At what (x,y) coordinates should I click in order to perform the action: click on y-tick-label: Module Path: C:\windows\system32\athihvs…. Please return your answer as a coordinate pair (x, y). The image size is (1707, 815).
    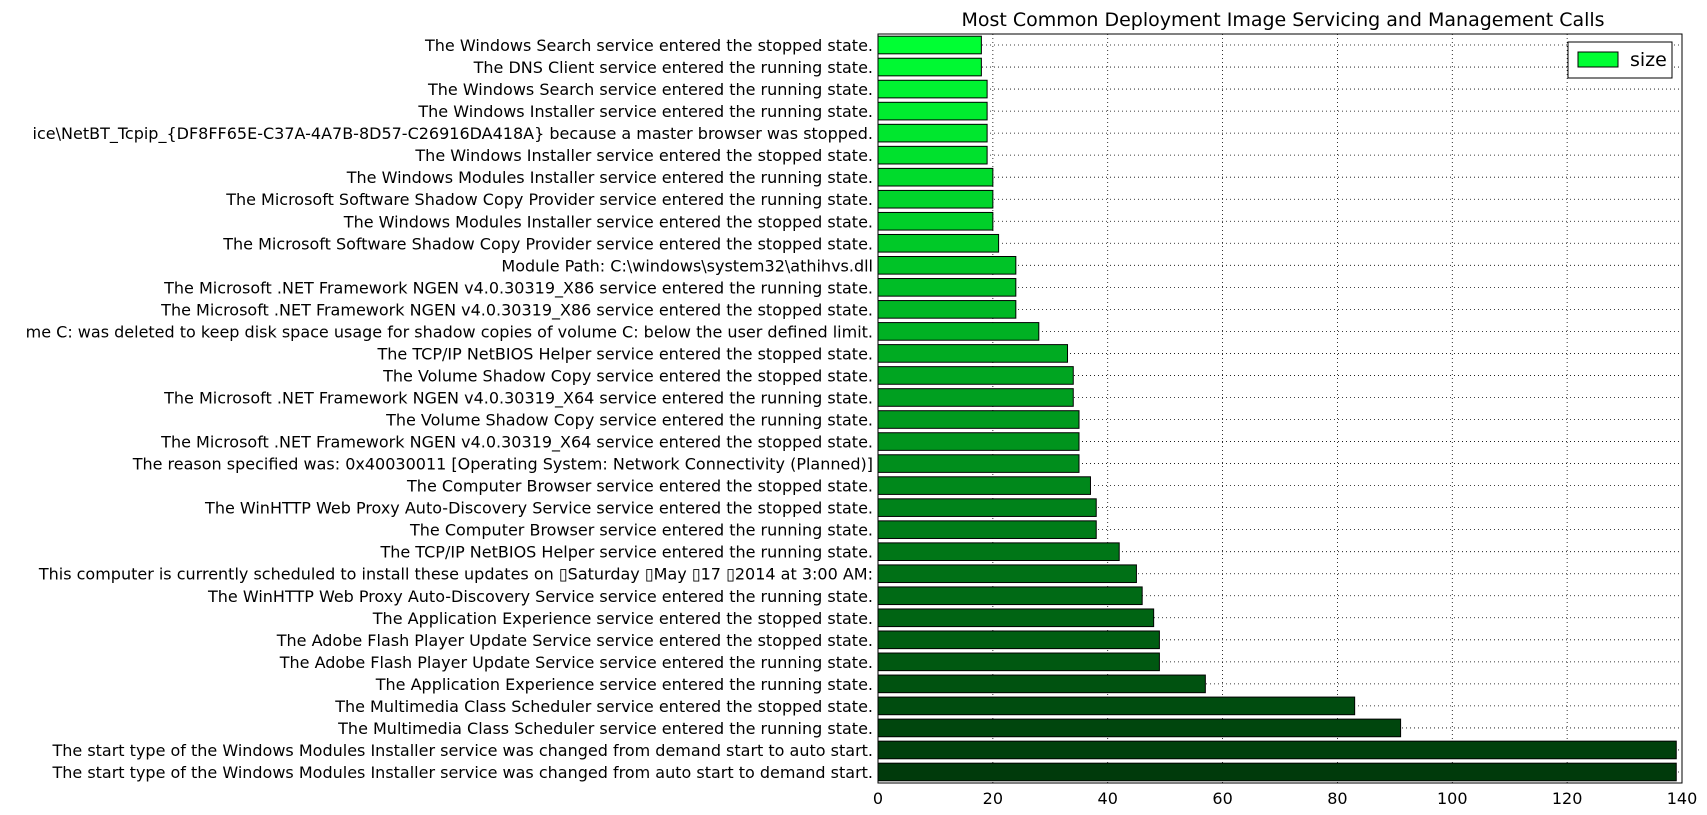
    Looking at the image, I should click on (687, 265).